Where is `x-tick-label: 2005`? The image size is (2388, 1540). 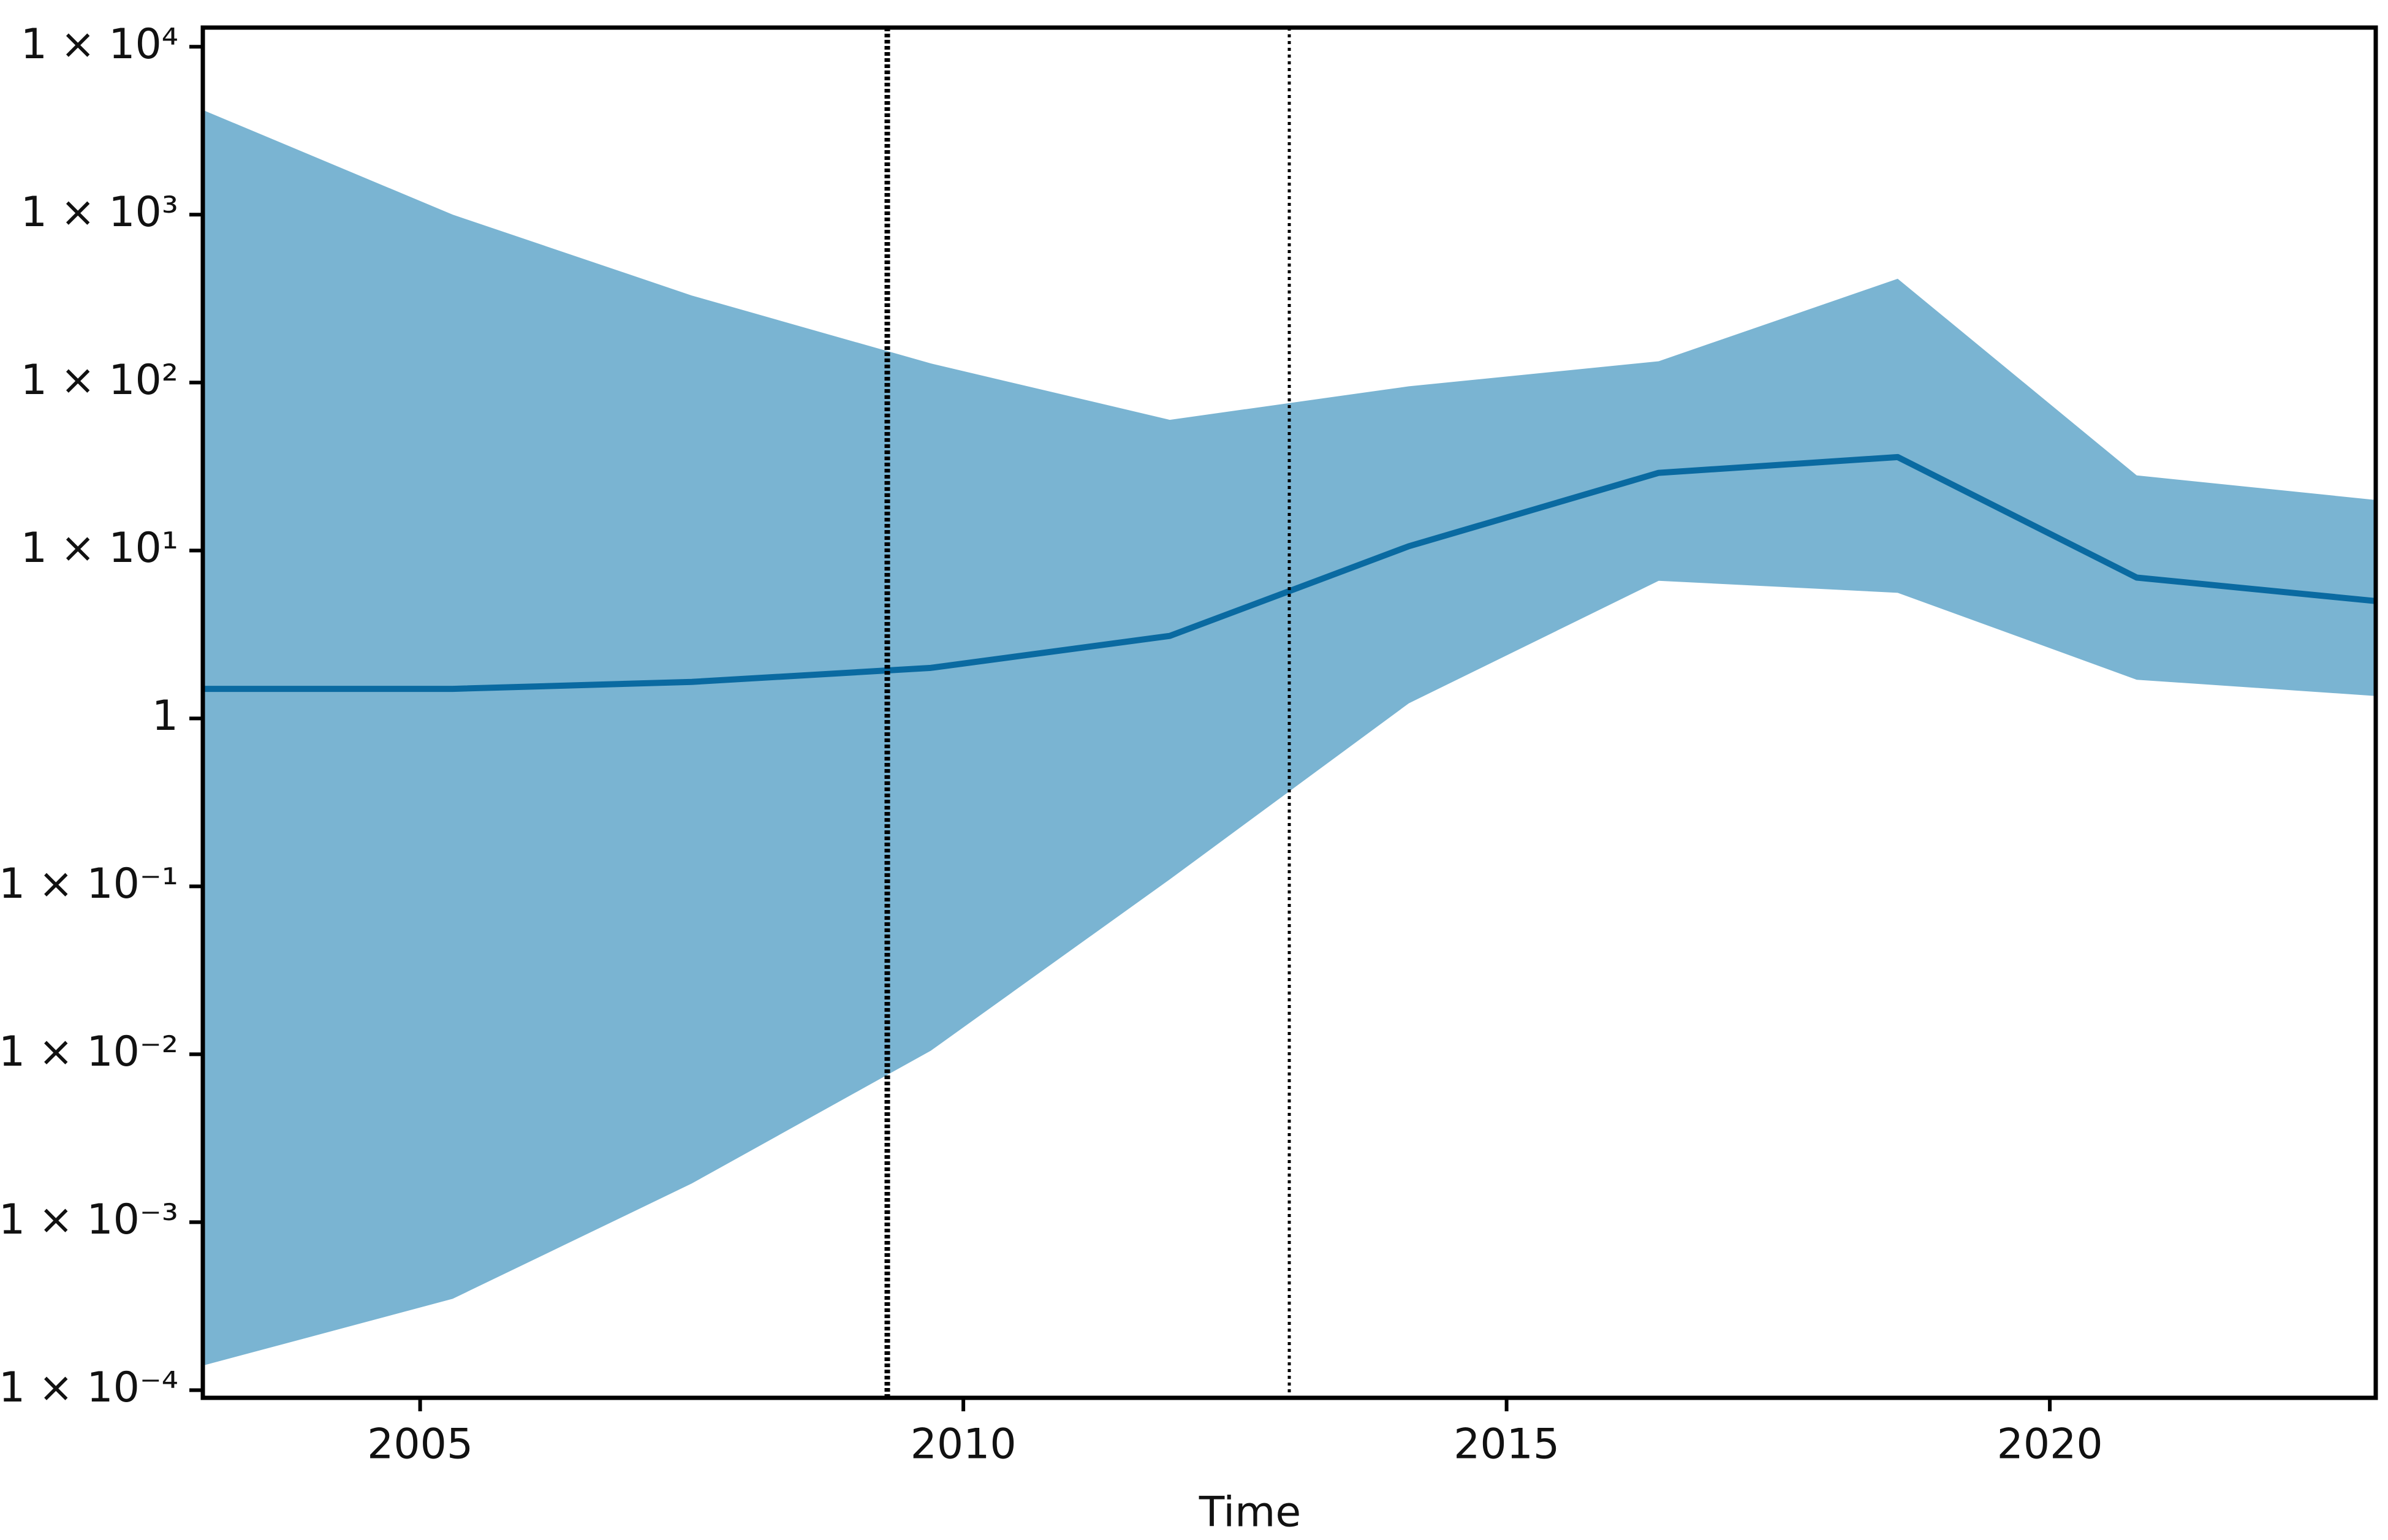
x-tick-label: 2005 is located at coordinates (420, 1445).